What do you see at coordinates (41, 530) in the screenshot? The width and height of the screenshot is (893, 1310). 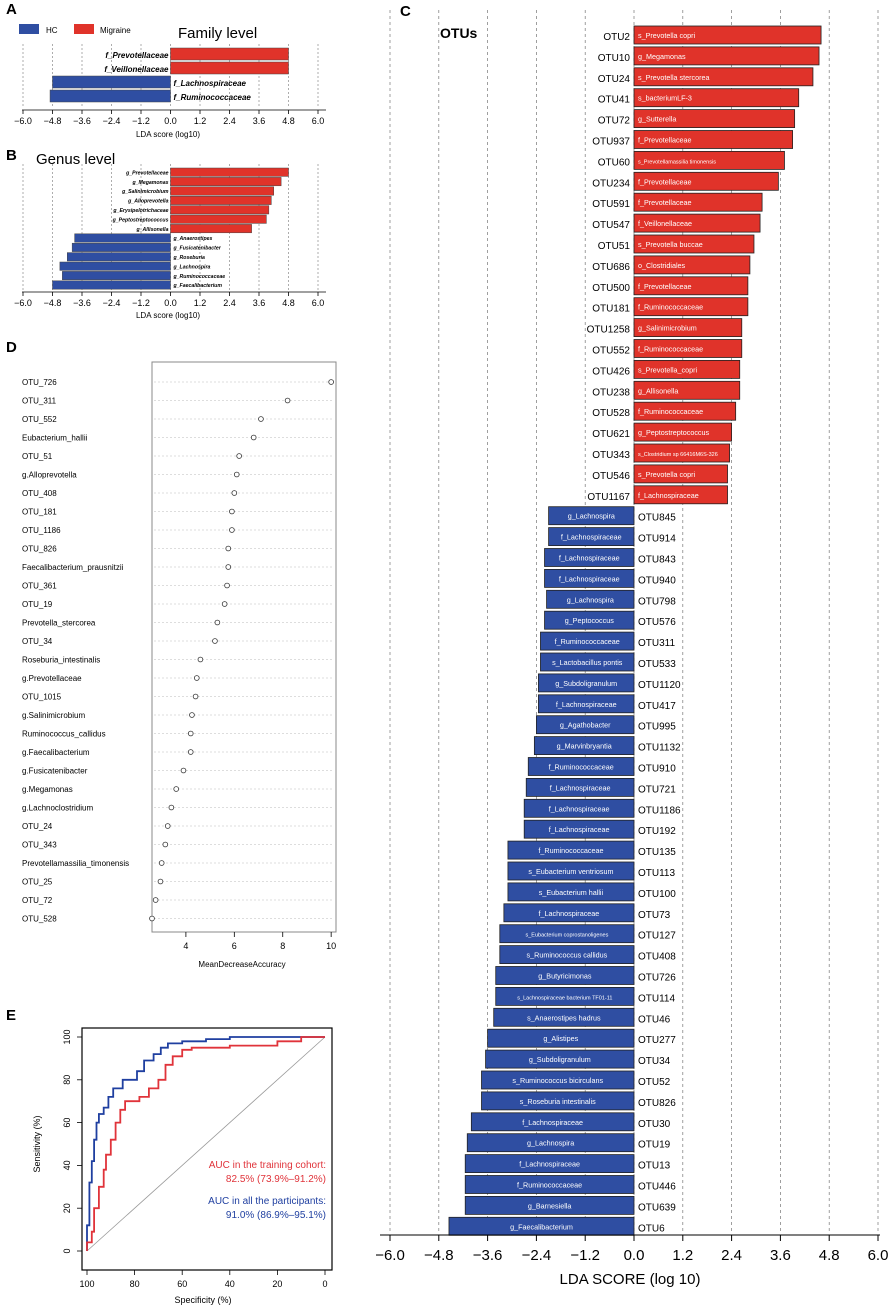 I see `panel-d-variable-label: OTU_1186` at bounding box center [41, 530].